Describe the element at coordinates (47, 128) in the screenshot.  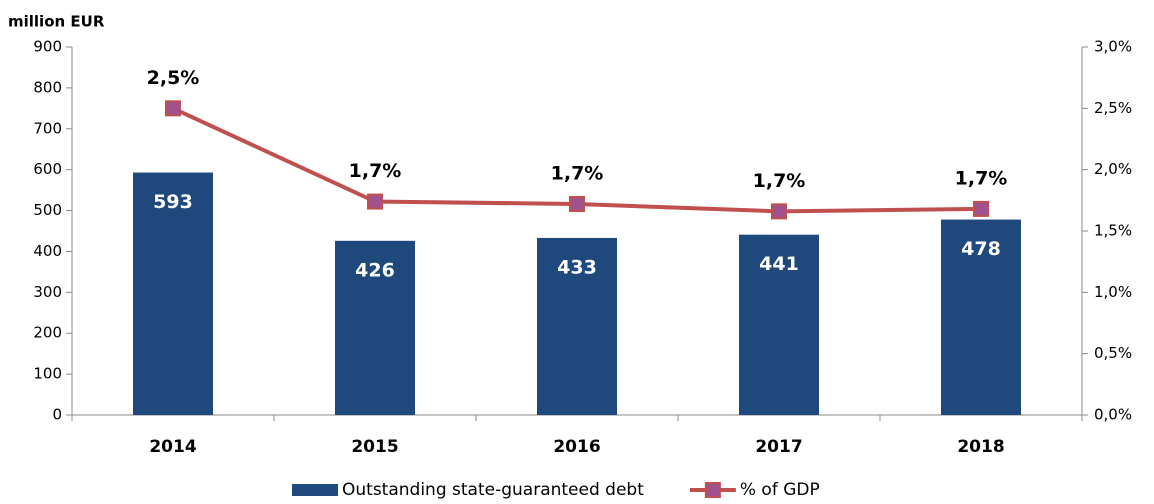
I see `y-tick-label: 700` at that location.